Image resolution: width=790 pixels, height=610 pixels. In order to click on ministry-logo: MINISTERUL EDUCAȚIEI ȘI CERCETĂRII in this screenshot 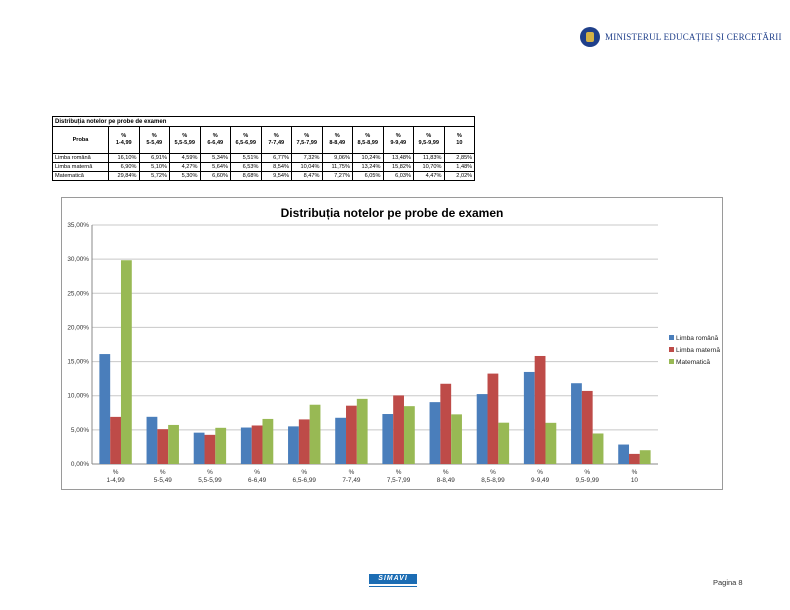, I will do `click(681, 37)`.